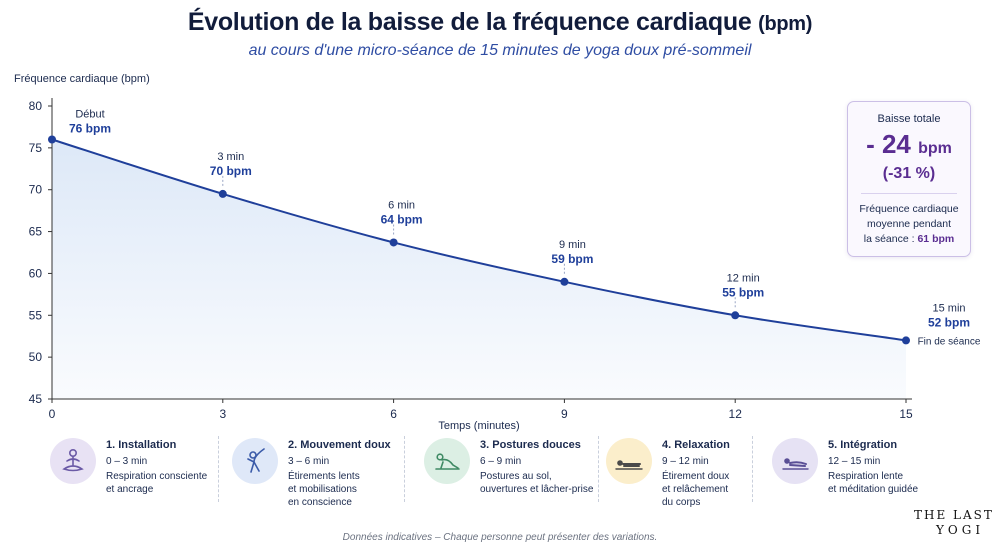 The image size is (1000, 549). I want to click on x-tick-label: 3, so click(222, 414).